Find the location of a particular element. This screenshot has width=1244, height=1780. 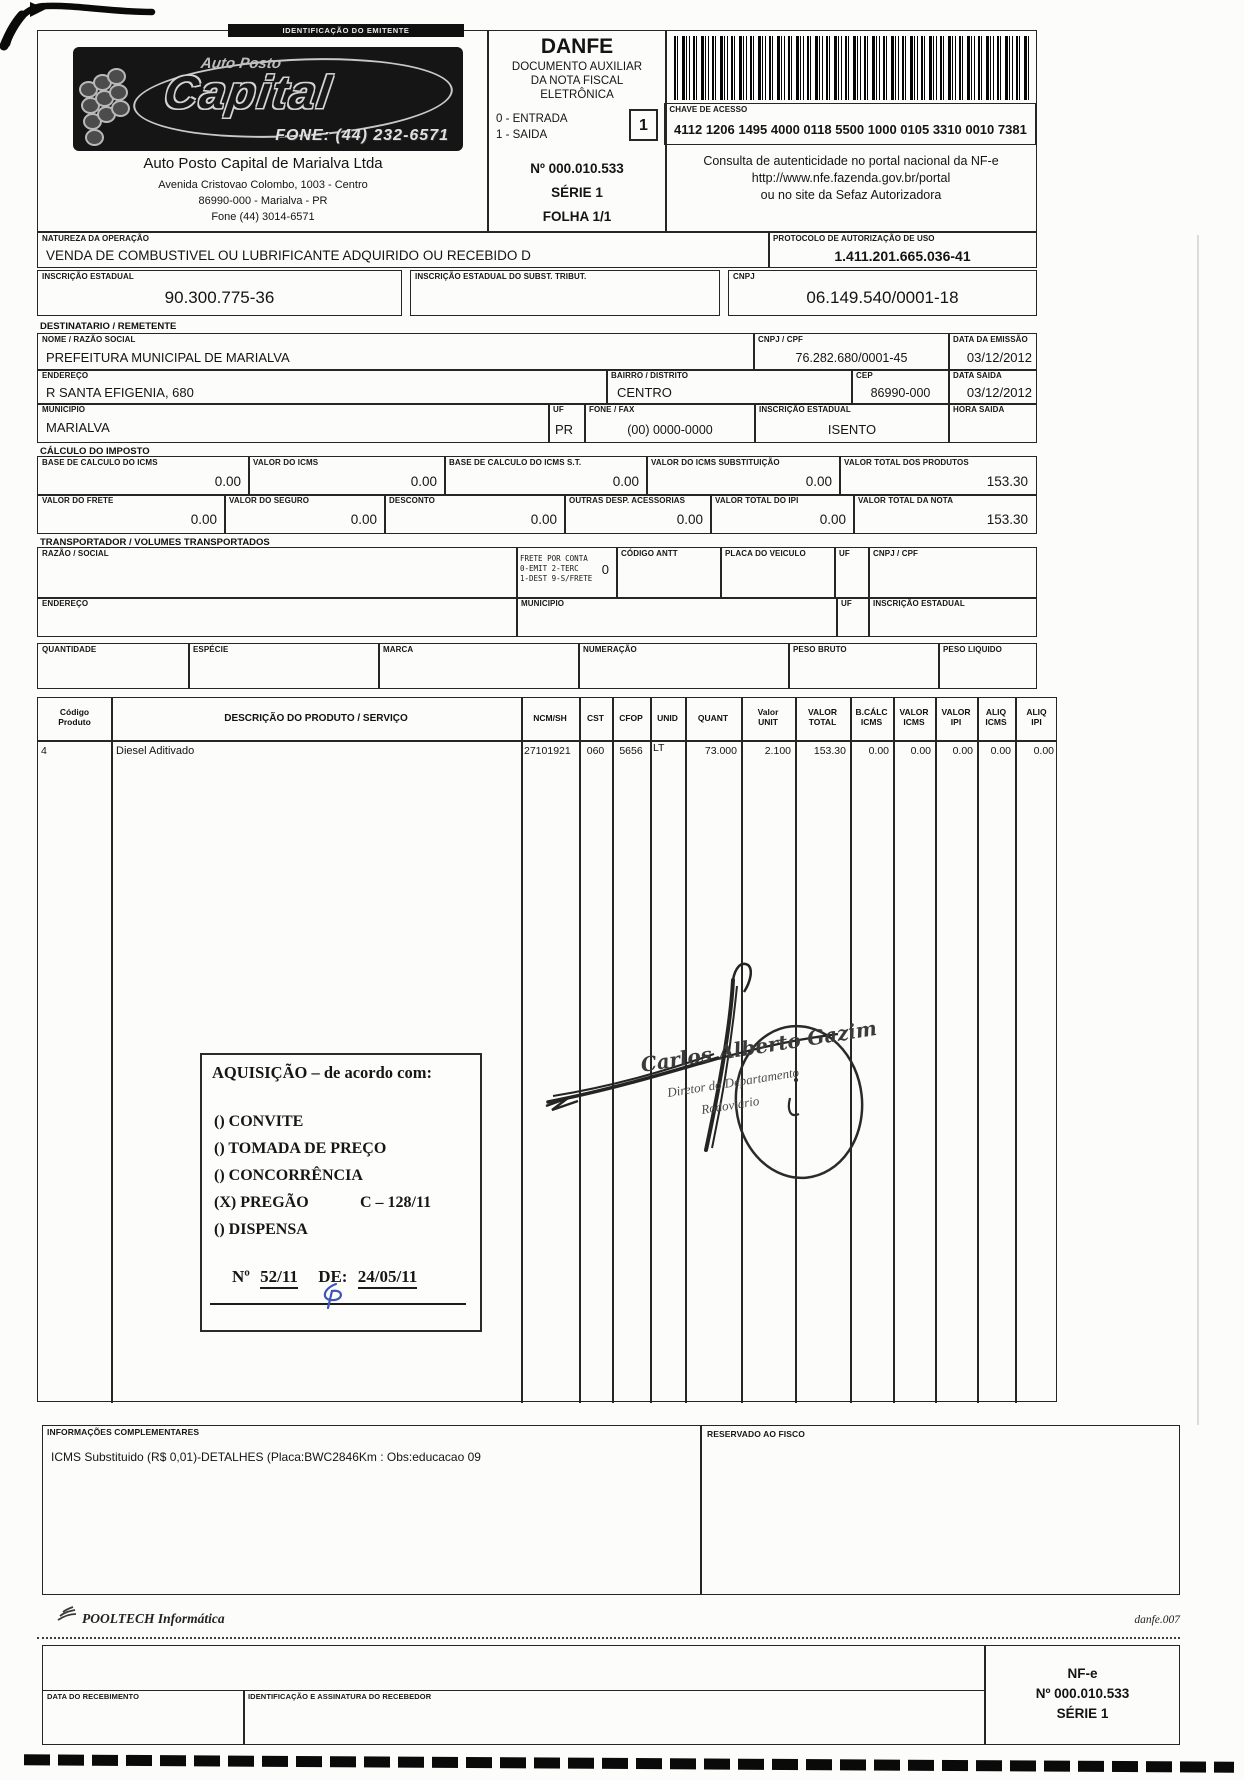

inscricao-estadual-value: 90.300.775-36 is located at coordinates (219, 297).